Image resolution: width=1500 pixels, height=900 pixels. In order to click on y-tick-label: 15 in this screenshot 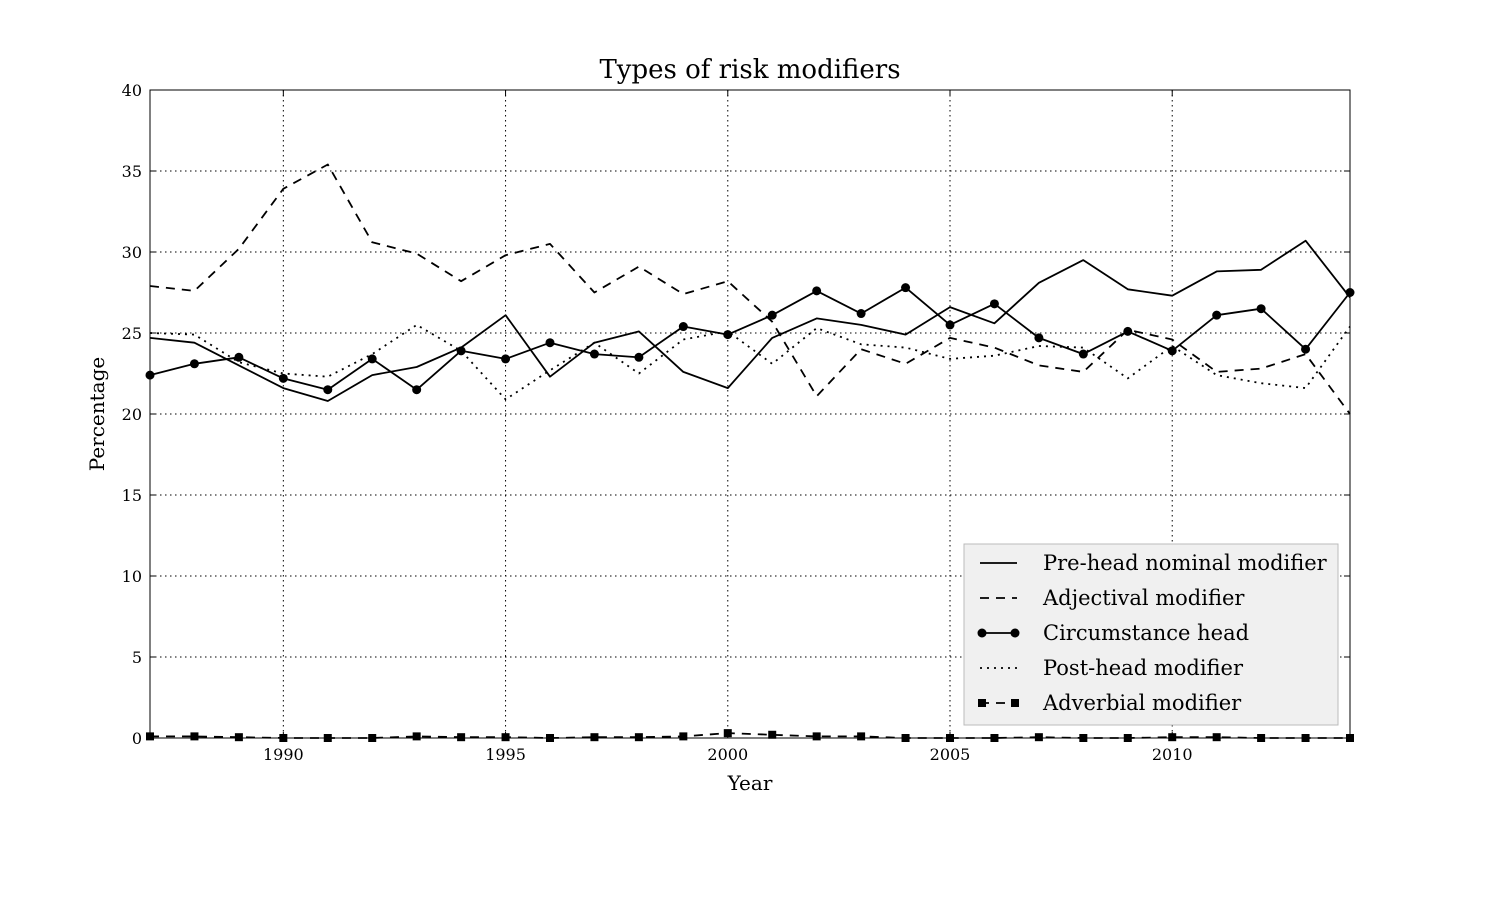, I will do `click(132, 495)`.